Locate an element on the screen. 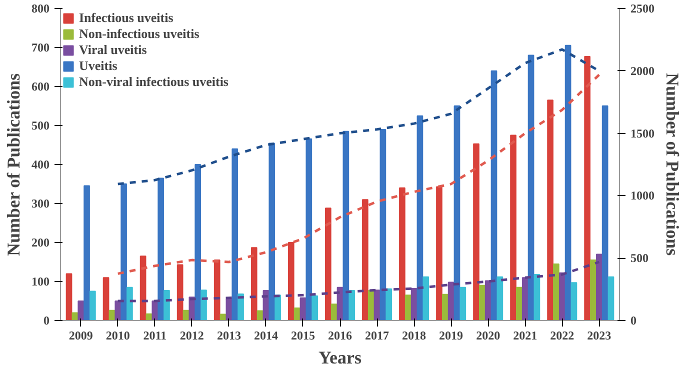 The height and width of the screenshot is (370, 685). y-tick-label: 100 is located at coordinates (41, 281).